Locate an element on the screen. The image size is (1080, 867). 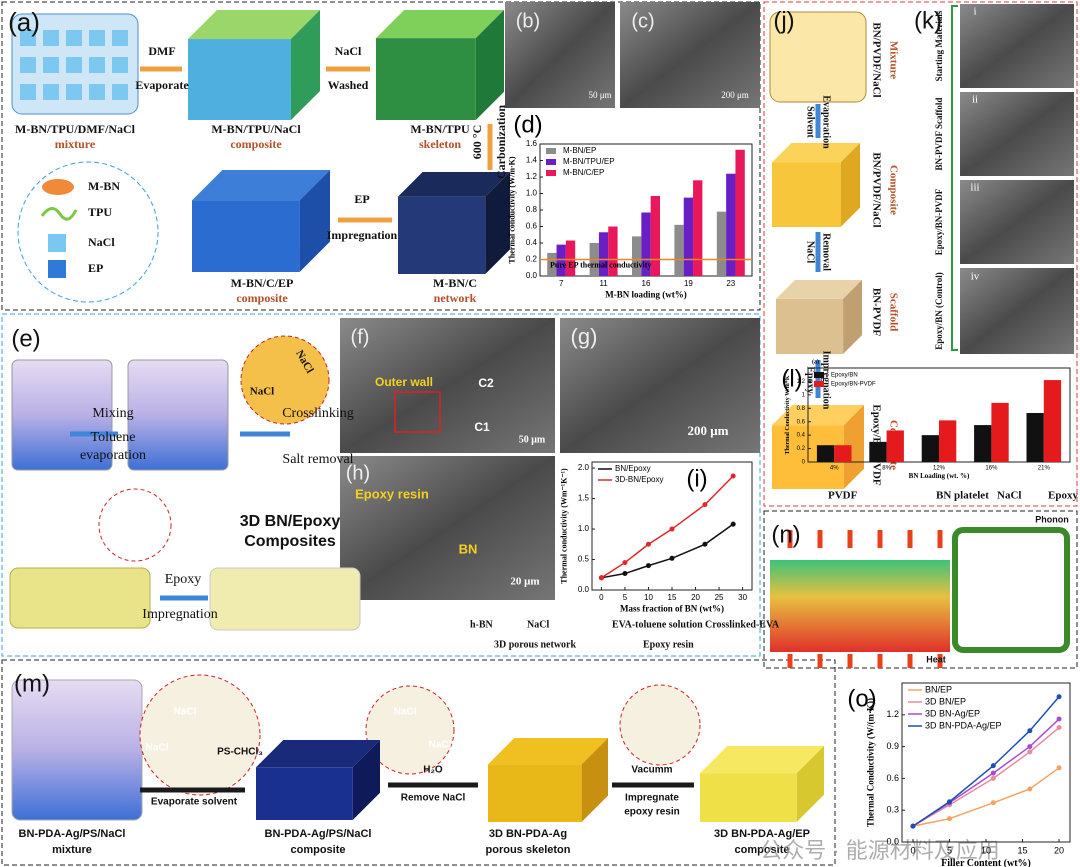
zoom-bubble is located at coordinates (660, 725).